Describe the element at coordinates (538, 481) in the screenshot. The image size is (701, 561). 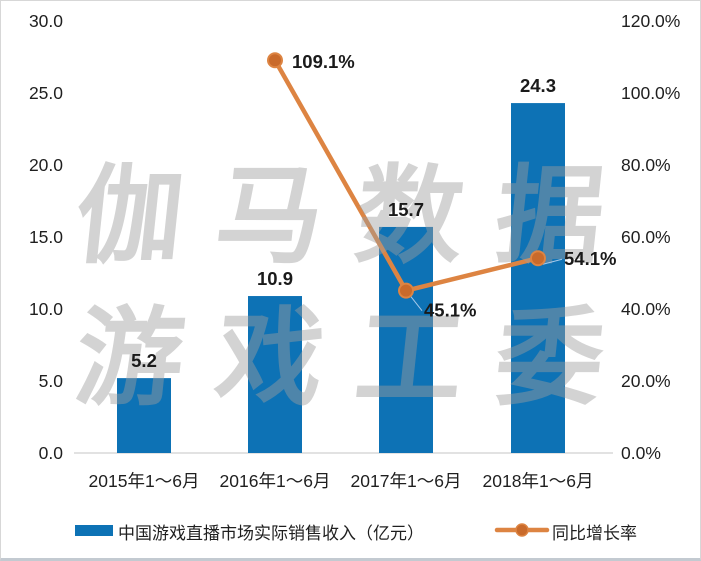
I see `category-label: 2018年1～6月` at that location.